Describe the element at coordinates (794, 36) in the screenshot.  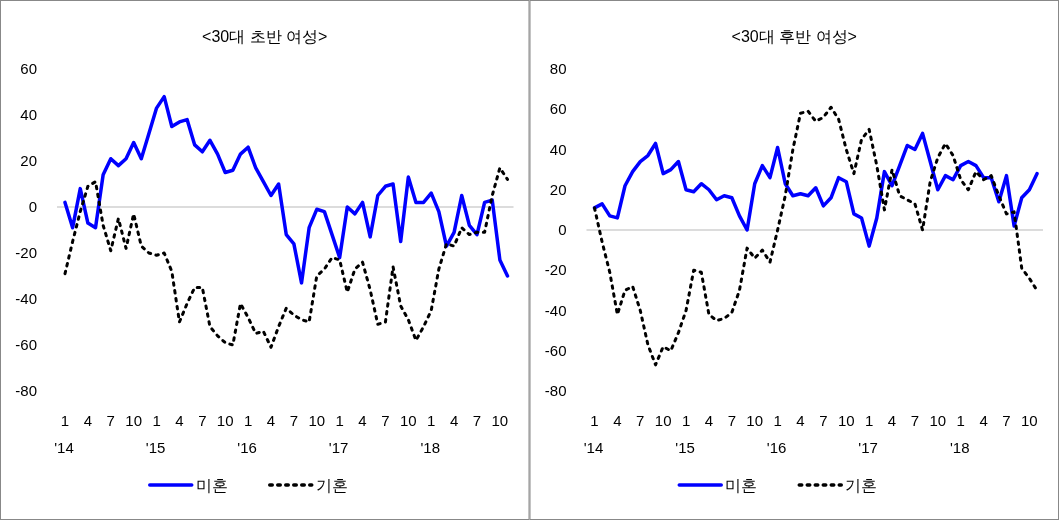
I see `chart-title: <30대 후반 여성>` at that location.